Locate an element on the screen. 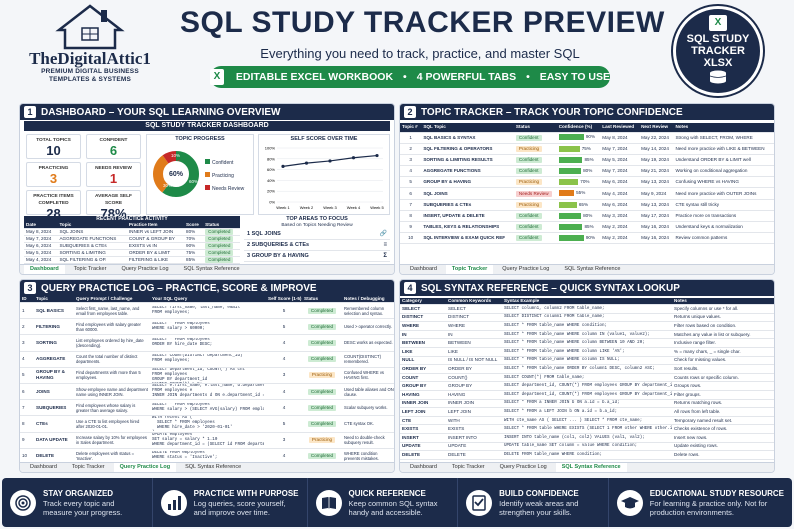  table-cell: 90% is located at coordinates (194, 246).